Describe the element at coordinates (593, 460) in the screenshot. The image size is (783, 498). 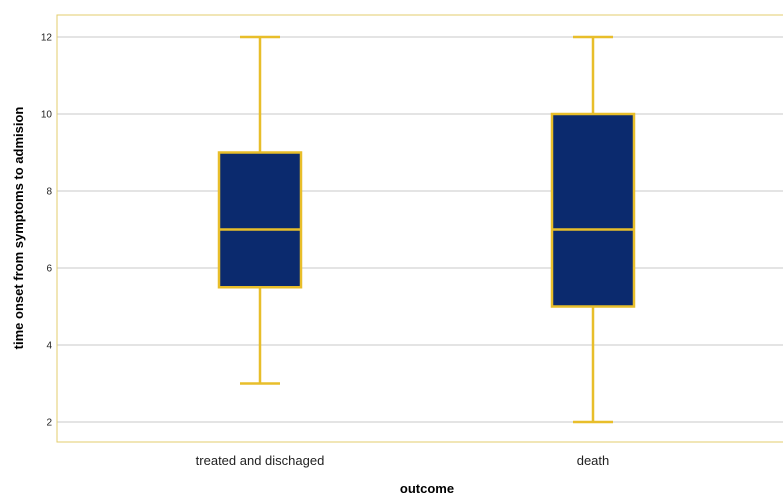
I see `x-category-label-2: death` at that location.